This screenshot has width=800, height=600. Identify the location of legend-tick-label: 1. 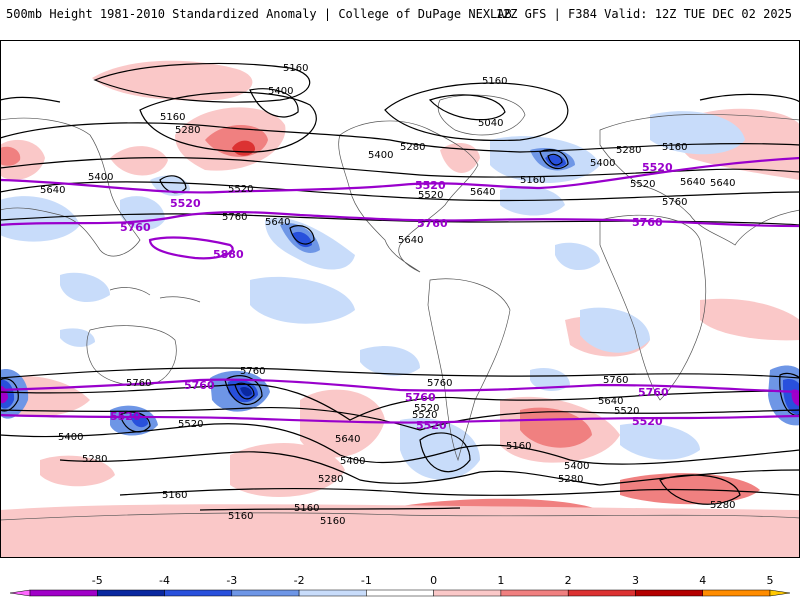
(500, 580).